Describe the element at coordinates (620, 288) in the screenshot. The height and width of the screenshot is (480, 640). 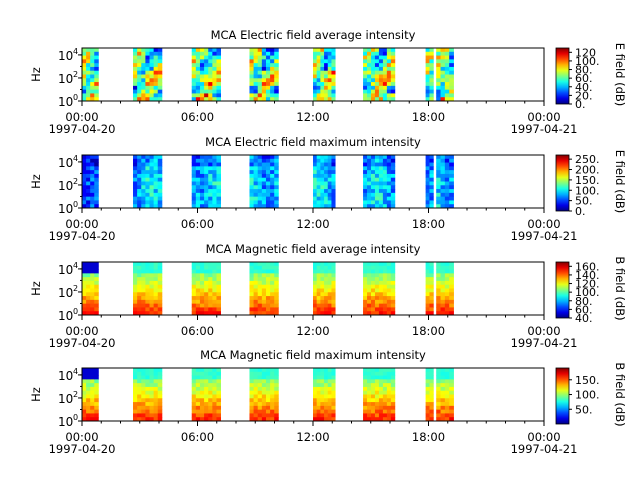
I see `colorbar-label: B field (dB)` at that location.